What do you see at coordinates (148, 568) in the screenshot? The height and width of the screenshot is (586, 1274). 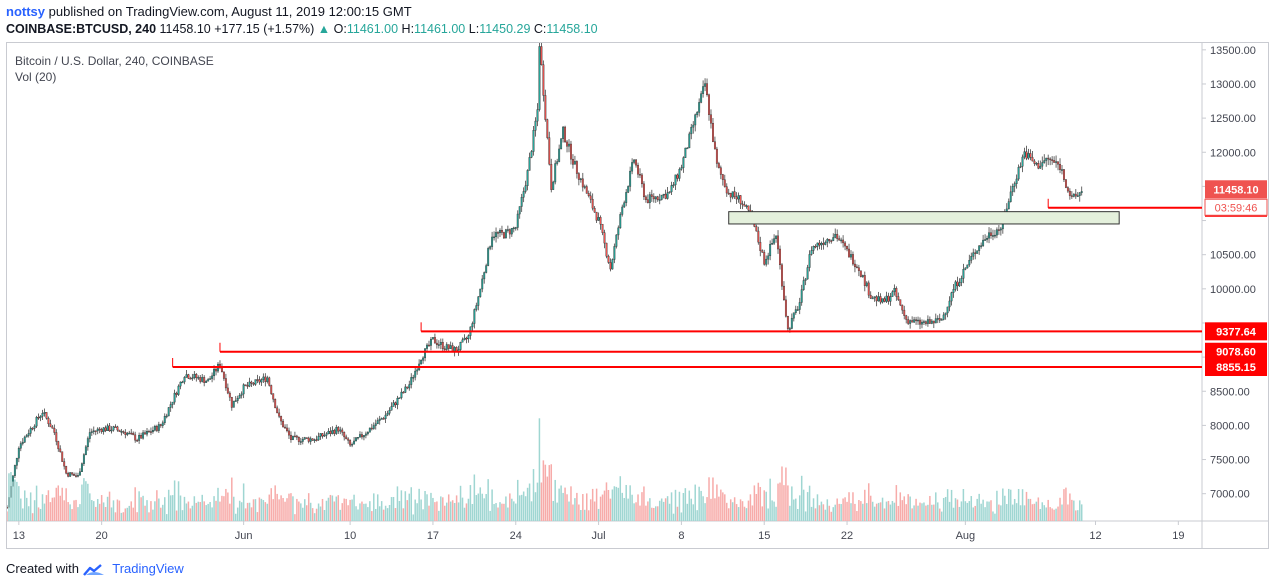 I see `tradingview-brand: TradingView` at bounding box center [148, 568].